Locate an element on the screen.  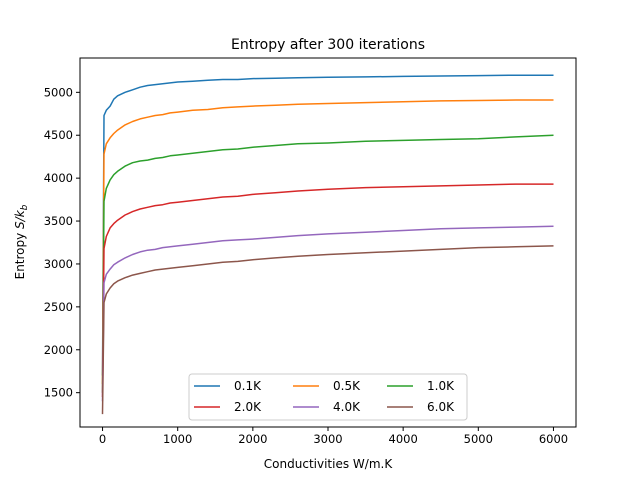
legend-label: 2.0K is located at coordinates (248, 407).